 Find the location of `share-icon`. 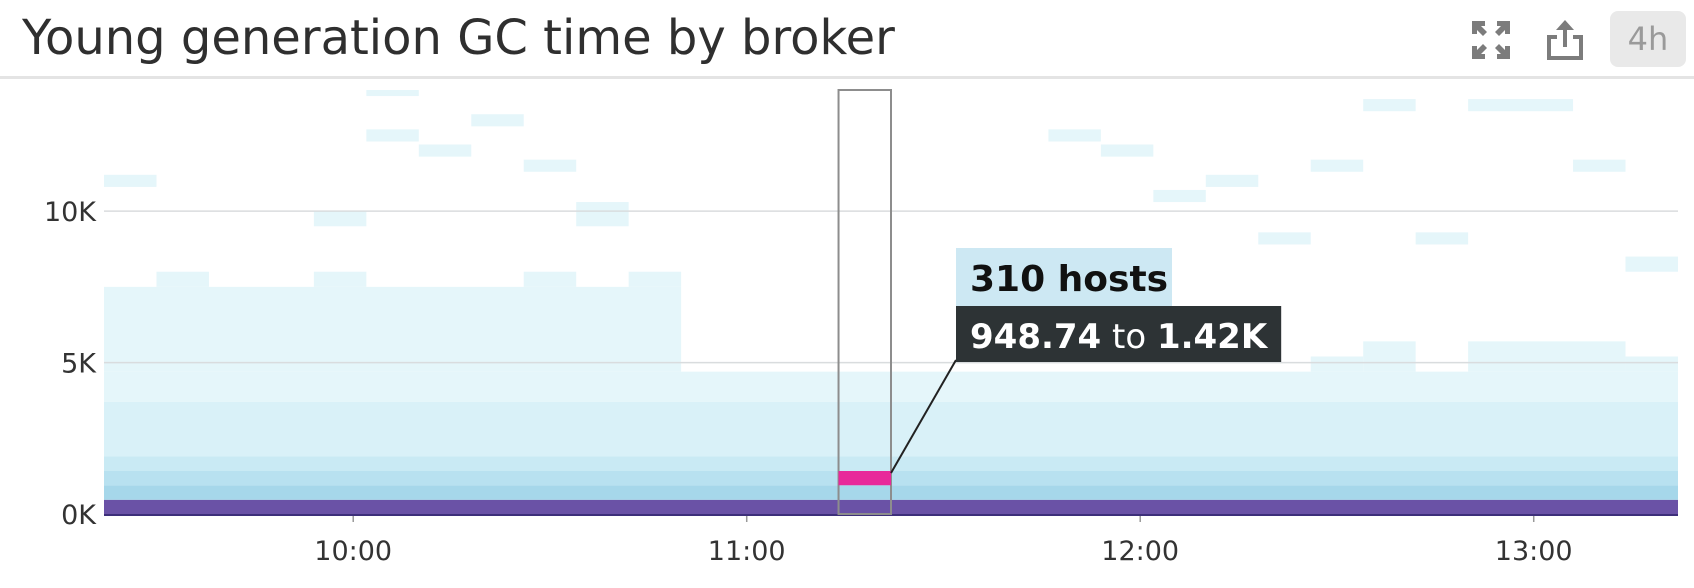

share-icon is located at coordinates (1565, 40).